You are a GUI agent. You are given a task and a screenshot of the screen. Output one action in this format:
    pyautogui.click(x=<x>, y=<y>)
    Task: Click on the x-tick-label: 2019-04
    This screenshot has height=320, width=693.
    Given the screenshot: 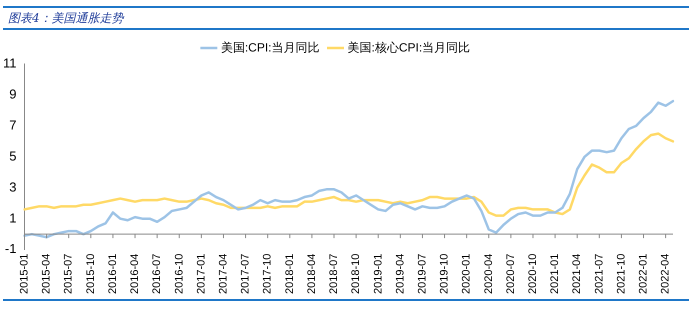 What is the action you would take?
    pyautogui.click(x=400, y=274)
    